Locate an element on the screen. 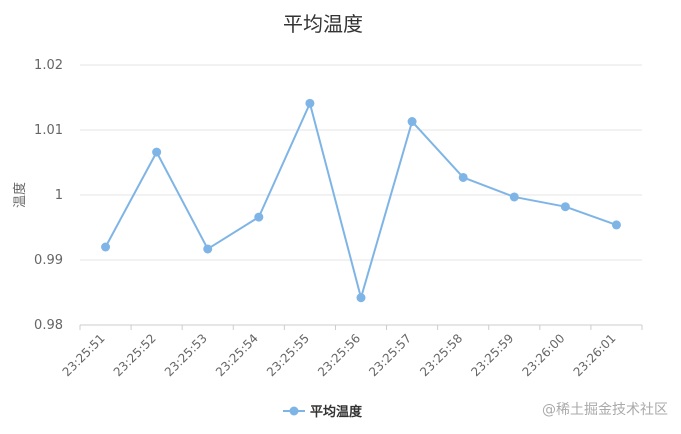 This screenshot has height=434, width=681. y-tick-label: 1.01 is located at coordinates (48, 130).